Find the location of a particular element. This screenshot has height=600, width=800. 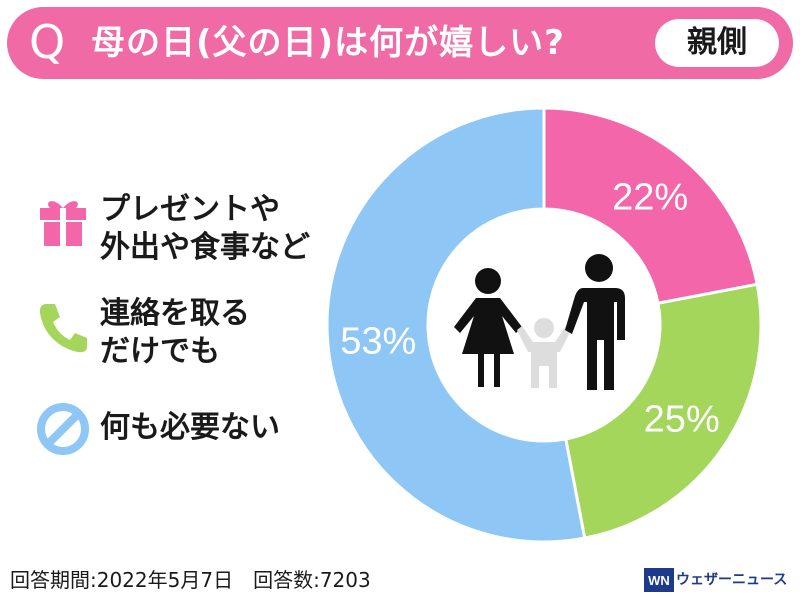

family-icon is located at coordinates (539, 322).